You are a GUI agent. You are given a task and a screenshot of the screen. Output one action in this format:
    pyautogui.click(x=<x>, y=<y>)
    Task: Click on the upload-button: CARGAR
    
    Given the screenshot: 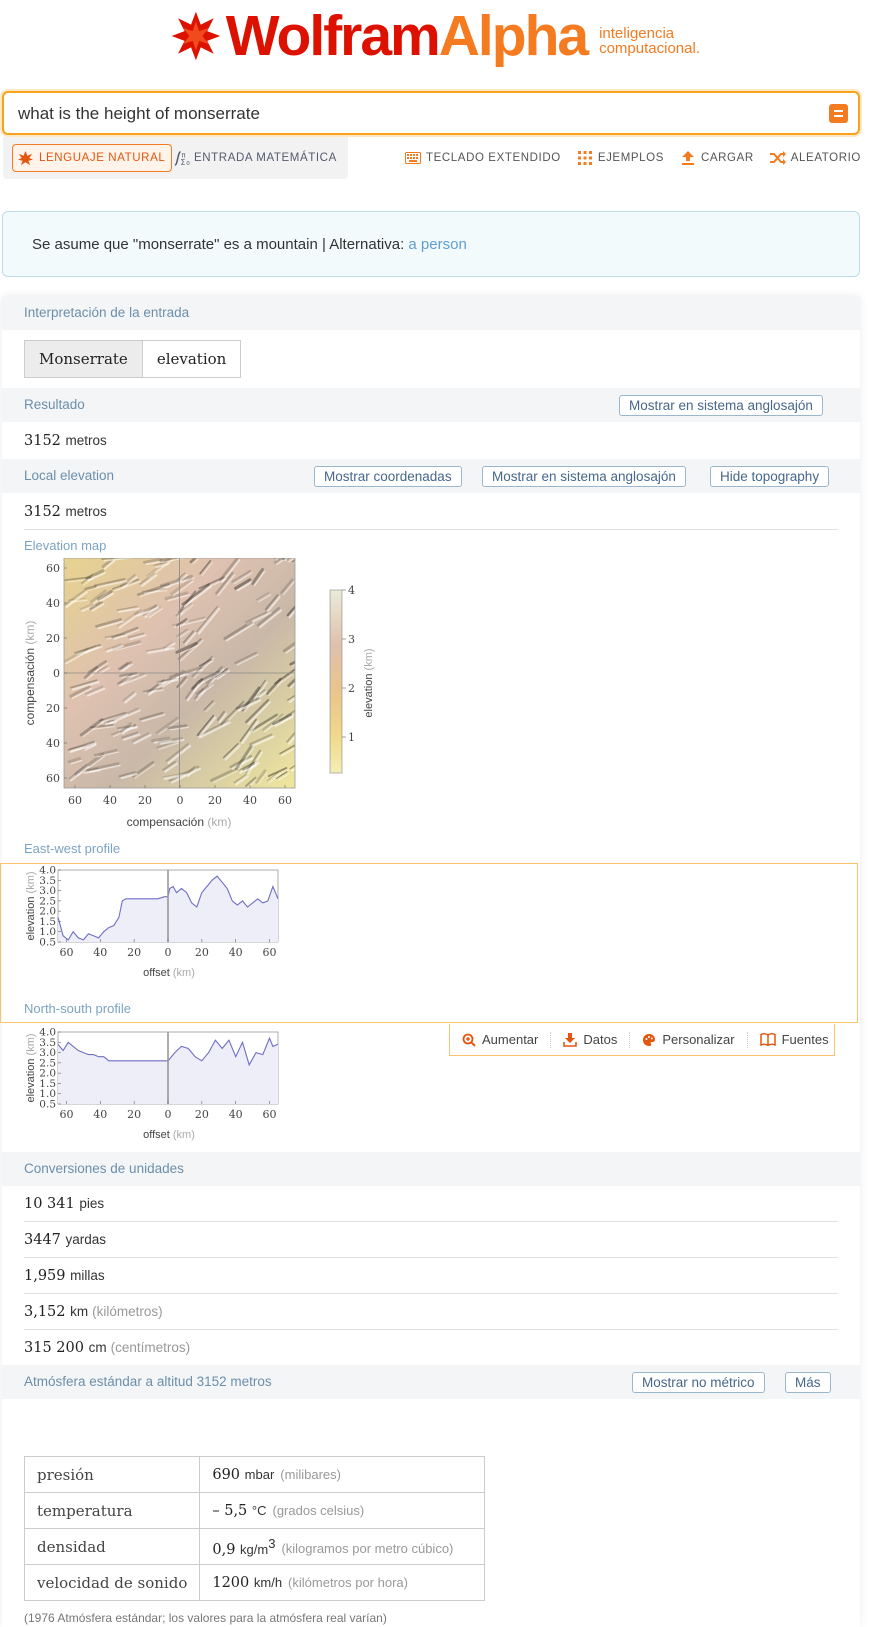 What is the action you would take?
    pyautogui.click(x=717, y=158)
    